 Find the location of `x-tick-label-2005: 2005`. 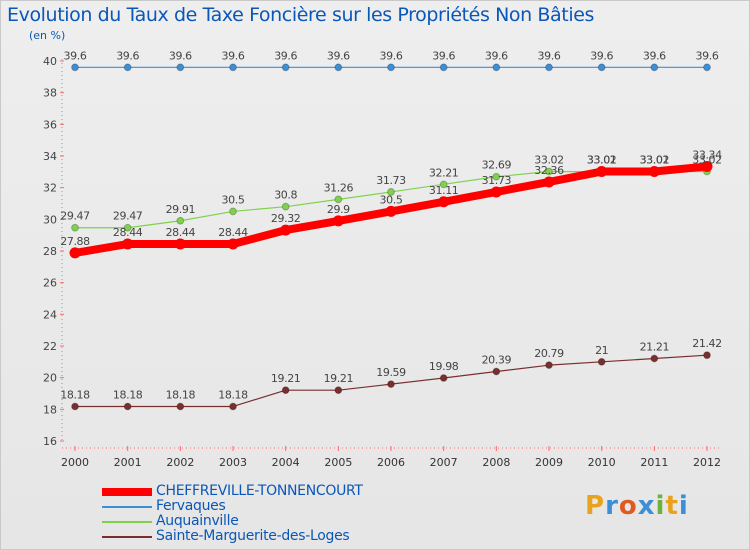

x-tick-label-2005: 2005 is located at coordinates (338, 462).